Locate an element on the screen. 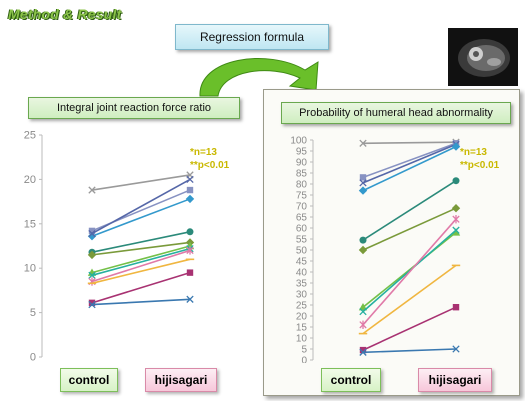 This screenshot has width=525, height=401. mri-thumbnail-image is located at coordinates (483, 57).